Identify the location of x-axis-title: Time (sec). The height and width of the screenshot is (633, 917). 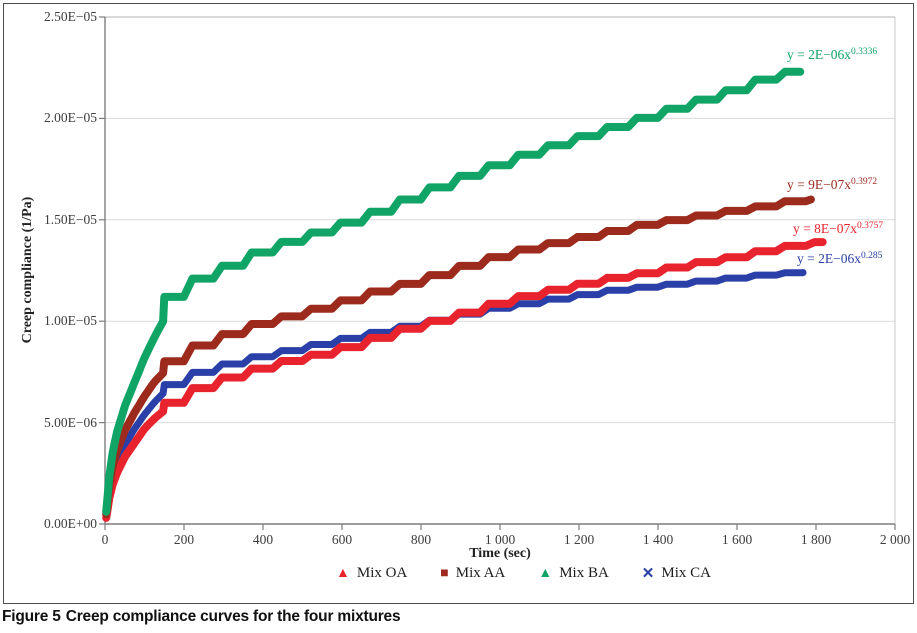
(500, 553).